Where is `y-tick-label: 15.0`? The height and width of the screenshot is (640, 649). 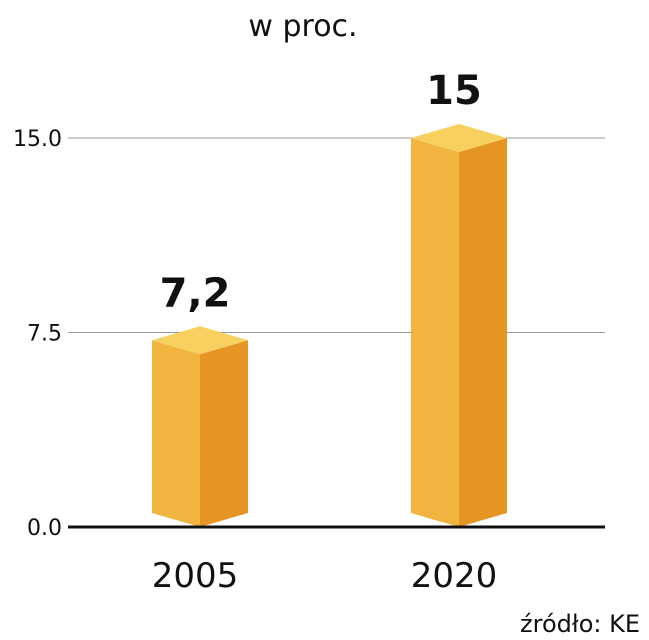 y-tick-label: 15.0 is located at coordinates (37, 139).